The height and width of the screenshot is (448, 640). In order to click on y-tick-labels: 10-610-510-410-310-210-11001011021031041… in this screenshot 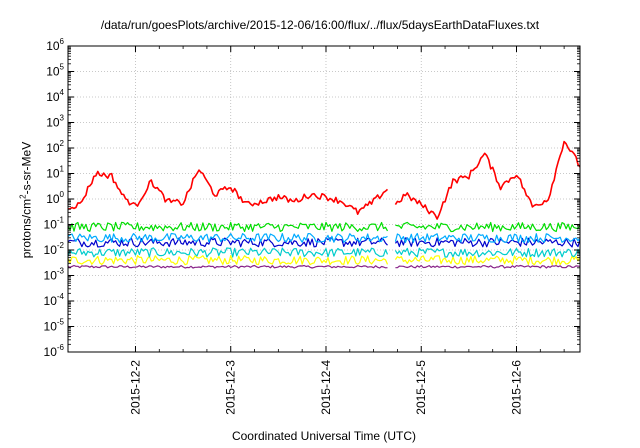, I will do `click(54, 198)`.